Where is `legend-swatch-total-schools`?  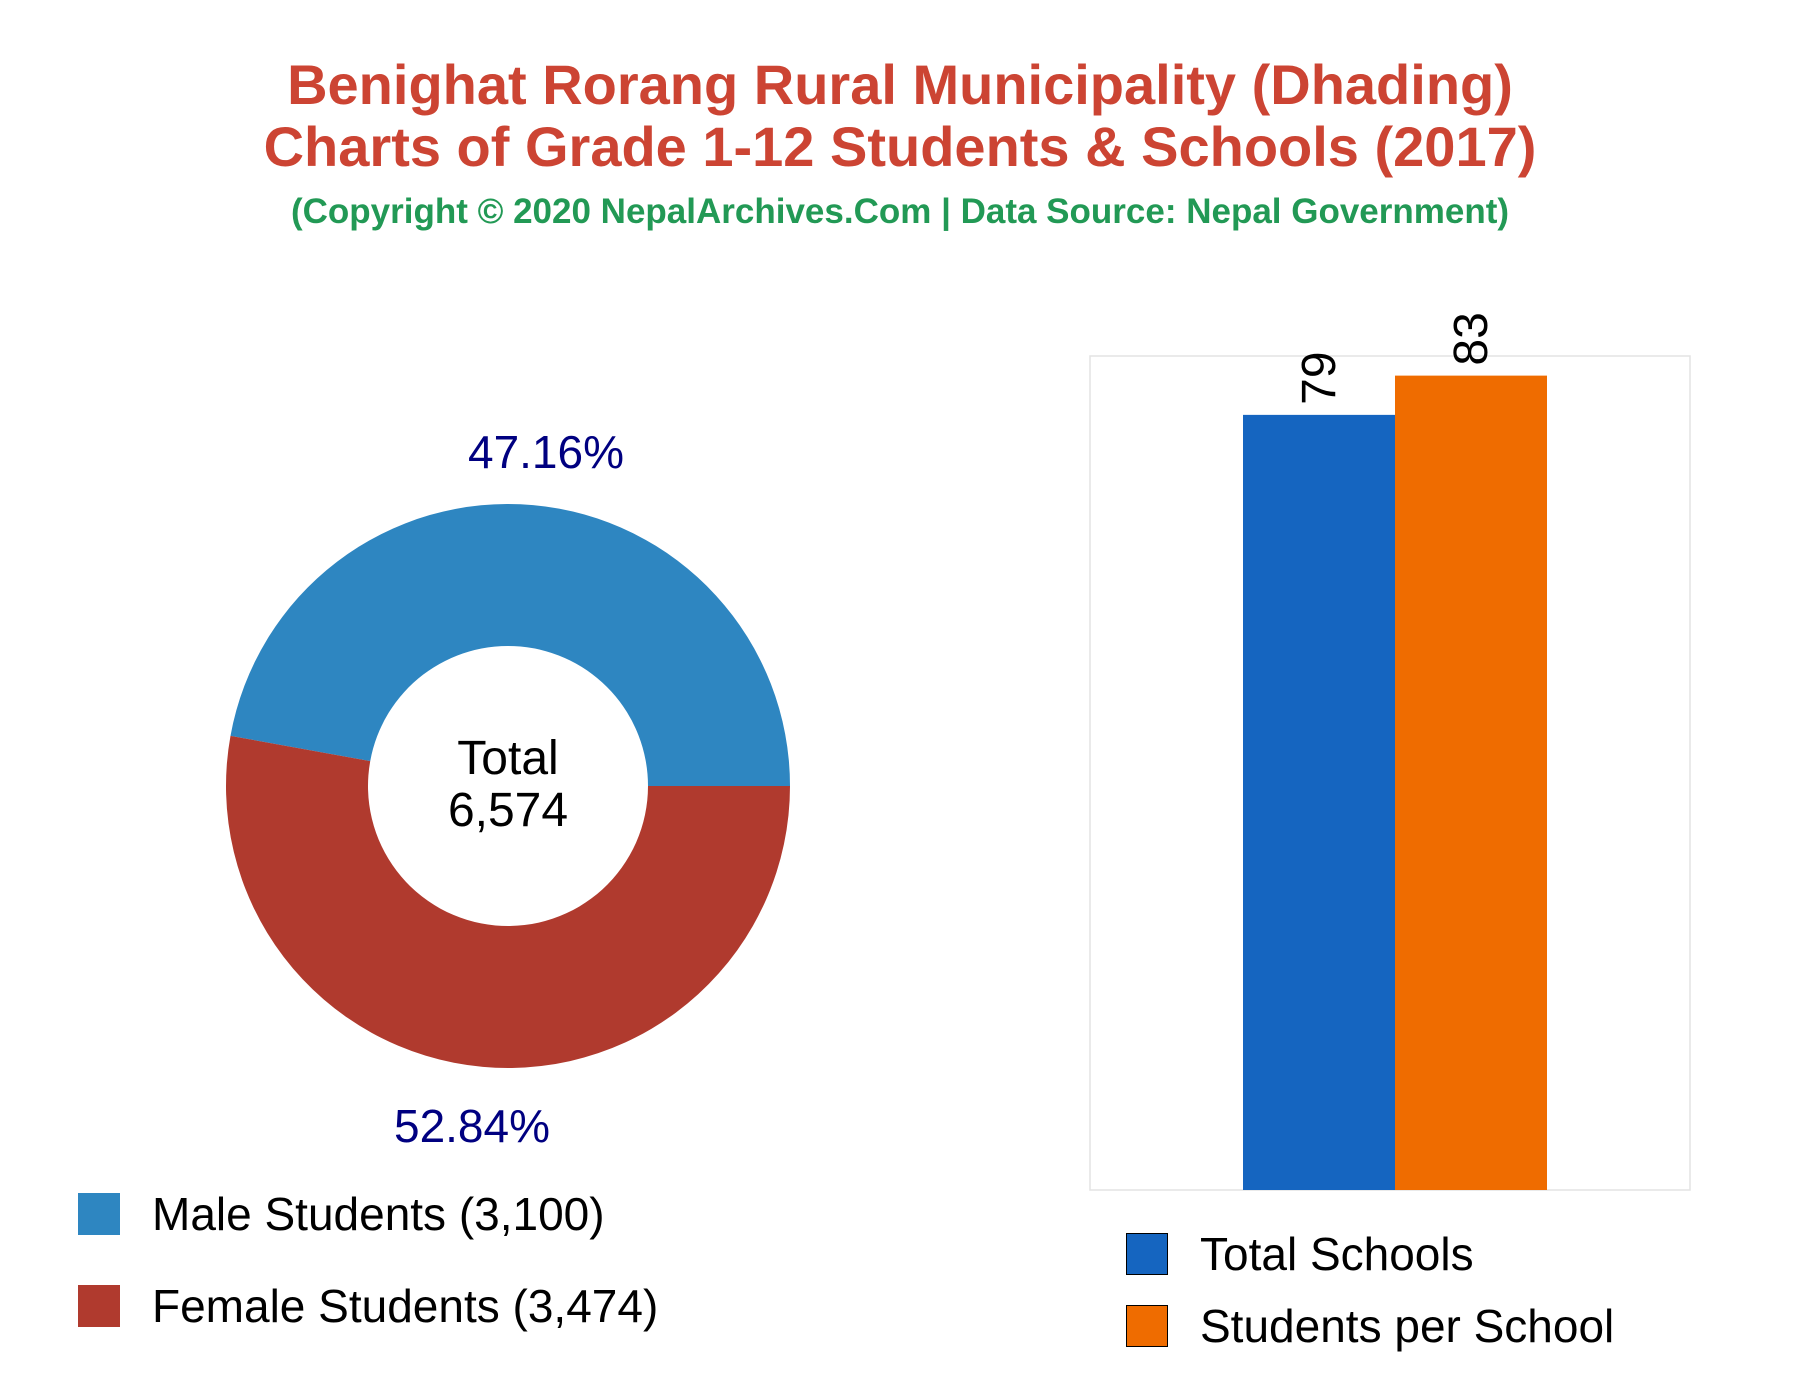 legend-swatch-total-schools is located at coordinates (1147, 1254).